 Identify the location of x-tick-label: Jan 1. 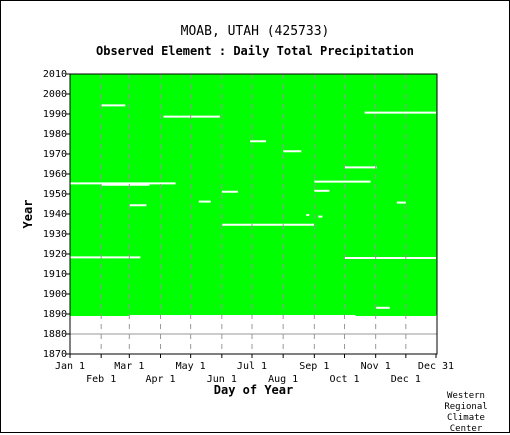
(70, 366).